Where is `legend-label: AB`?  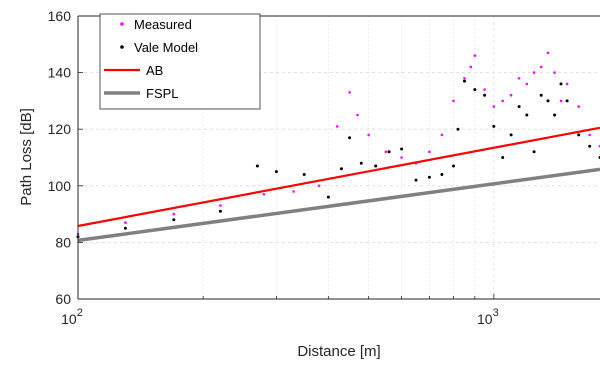 legend-label: AB is located at coordinates (154, 70).